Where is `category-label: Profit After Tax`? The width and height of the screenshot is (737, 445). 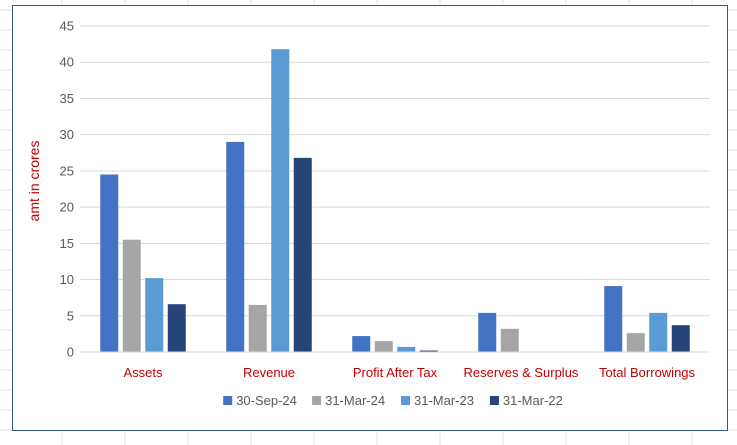
category-label: Profit After Tax is located at coordinates (395, 372).